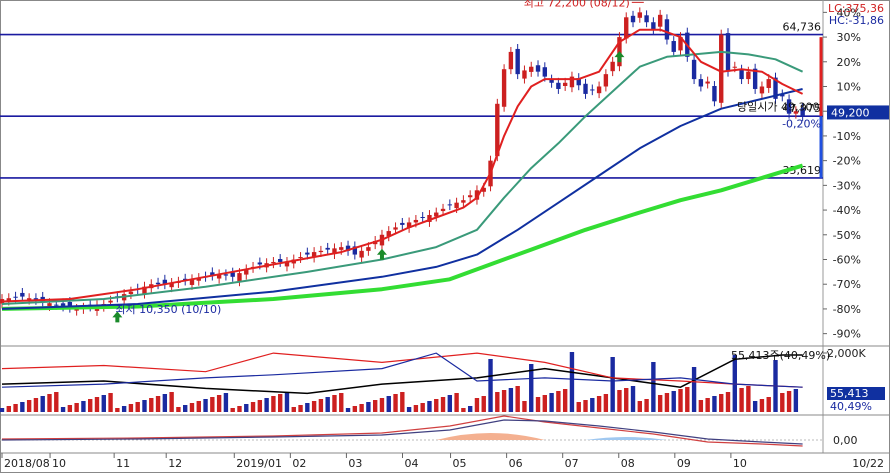  What do you see at coordinates (572, 463) in the screenshot?
I see `x-axis-tick-label: 07` at bounding box center [572, 463].